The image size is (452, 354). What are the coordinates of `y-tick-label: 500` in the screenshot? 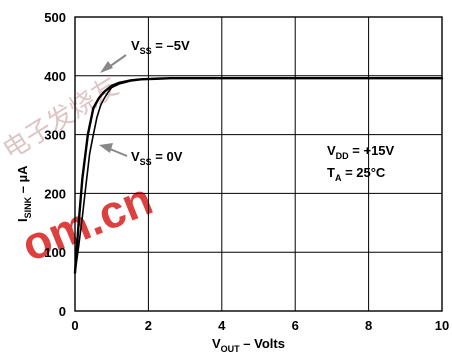 It's located at (55, 17).